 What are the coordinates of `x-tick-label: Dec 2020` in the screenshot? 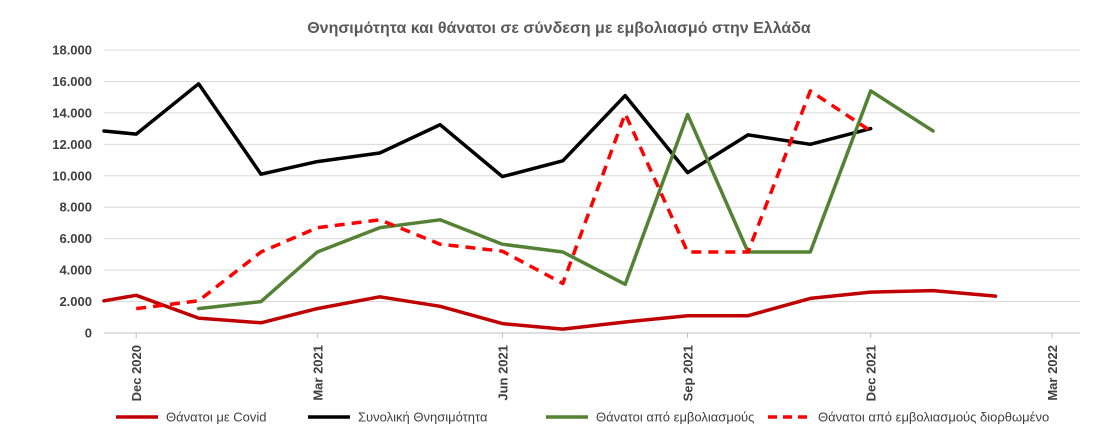 It's located at (136, 373).